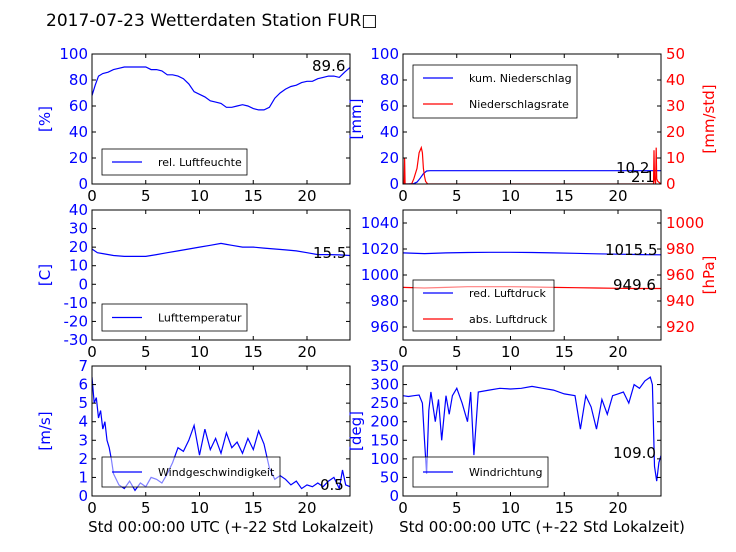 The height and width of the screenshot is (552, 736). Describe the element at coordinates (83, 477) in the screenshot. I see `y-tick-label: 1` at that location.